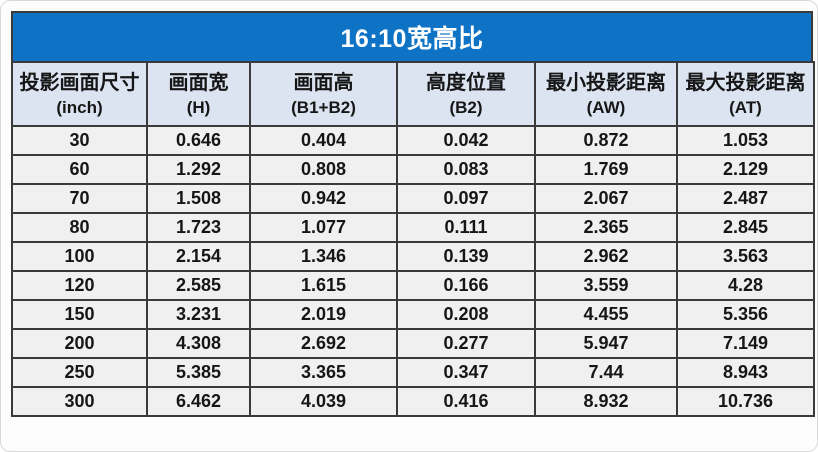 This screenshot has width=818, height=452. What do you see at coordinates (745, 401) in the screenshot?
I see `table-cell: 10.736` at bounding box center [745, 401].